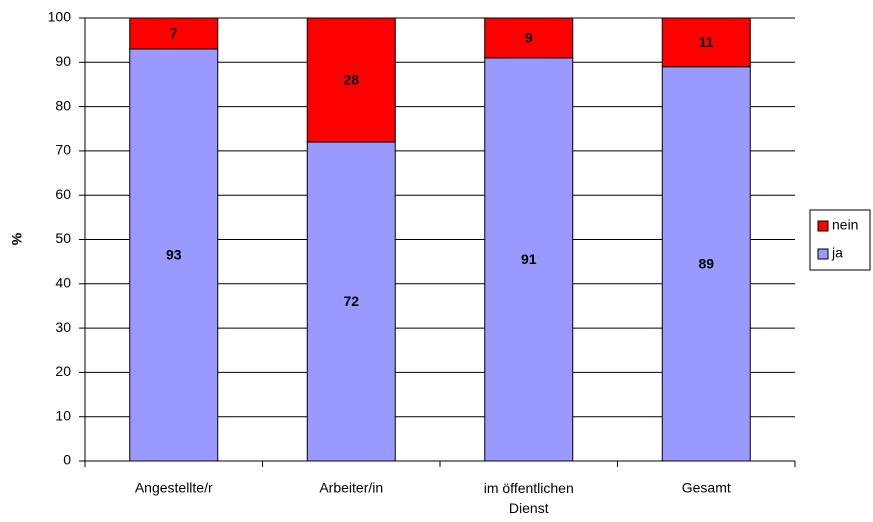 This screenshot has height=522, width=873. Describe the element at coordinates (63, 61) in the screenshot. I see `y-tick-label: 90` at that location.